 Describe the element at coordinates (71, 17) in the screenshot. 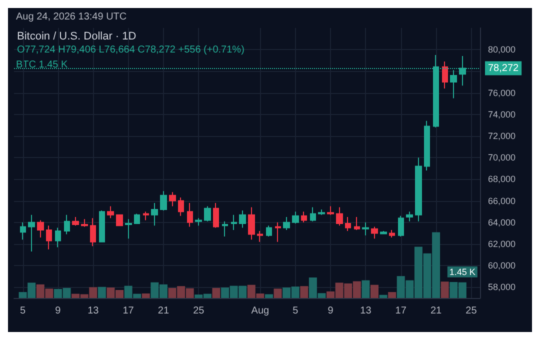

I see `text: Aug 24, 2026 13:49 UTC` at that location.